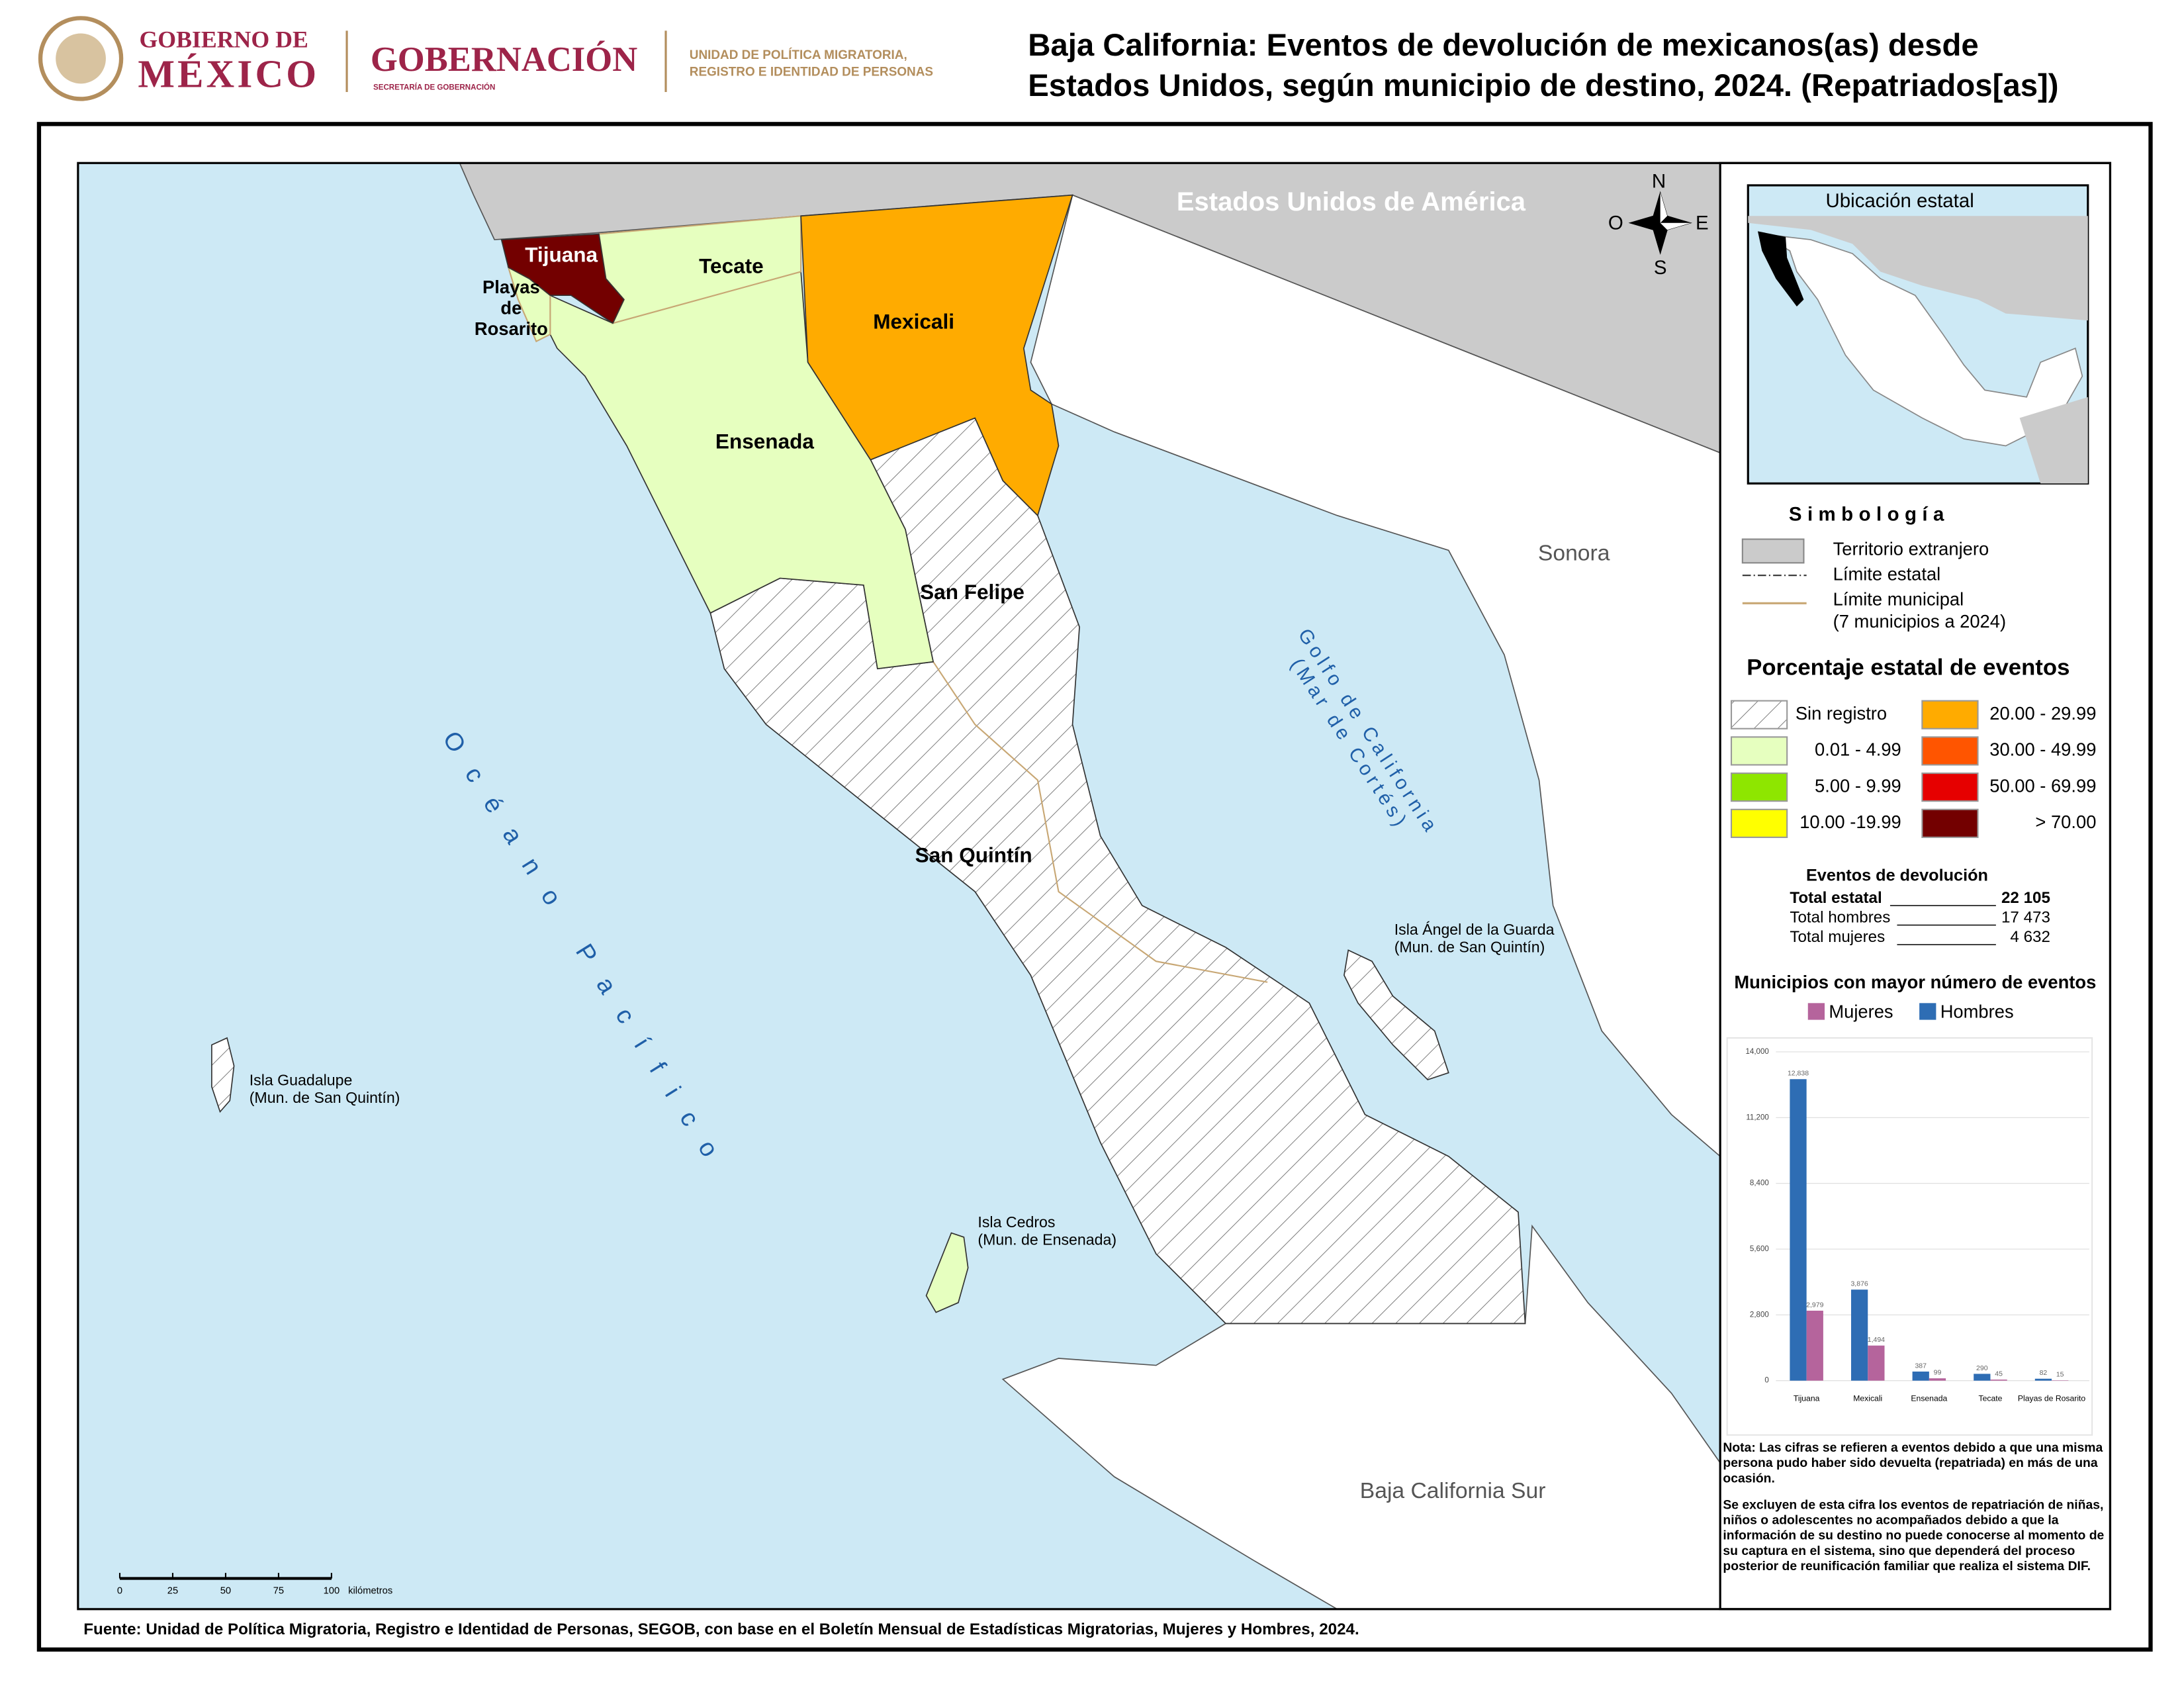 The height and width of the screenshot is (1688, 2184). I want to click on y-tick-label: 0, so click(1766, 1381).